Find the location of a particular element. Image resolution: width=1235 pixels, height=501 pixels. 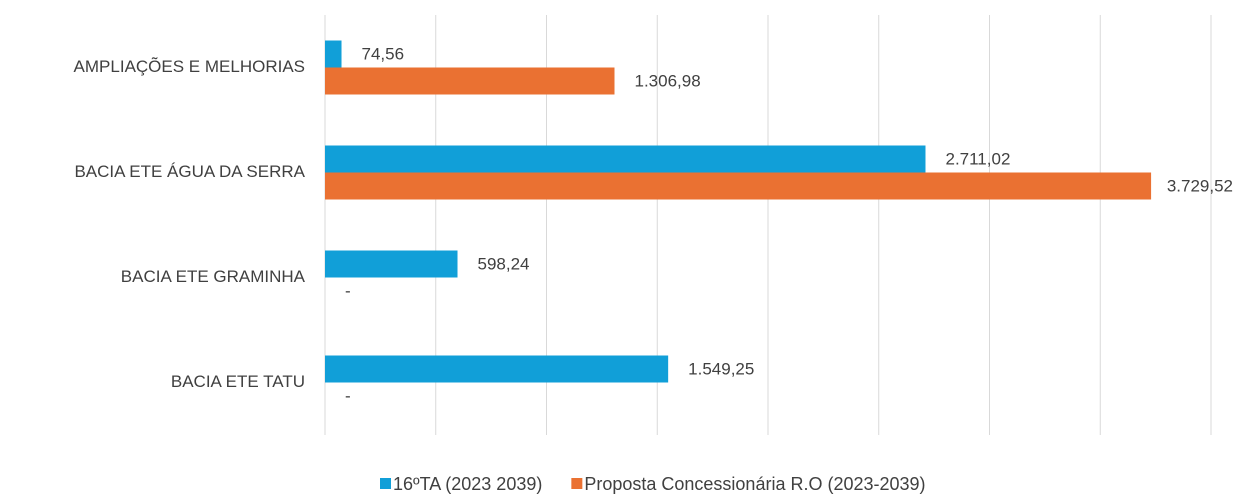

y-tick-label: BACIA ETE TATU is located at coordinates (238, 381).